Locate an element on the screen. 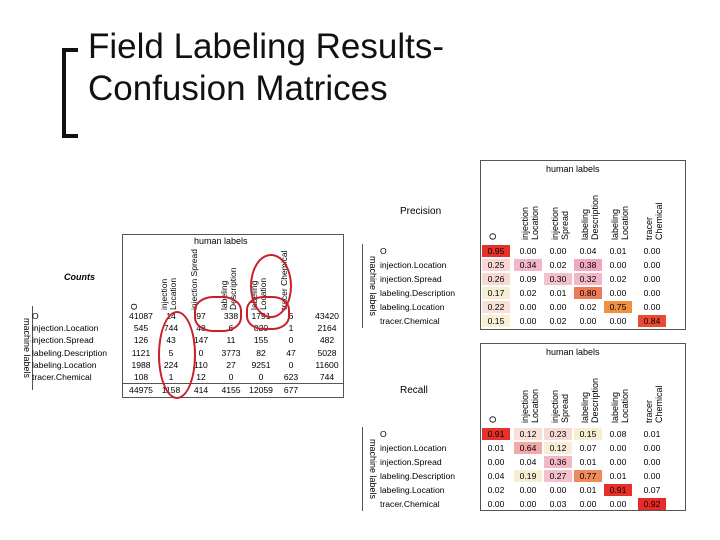 Image resolution: width=720 pixels, height=540 pixels. counts-label: Counts is located at coordinates (79, 277).